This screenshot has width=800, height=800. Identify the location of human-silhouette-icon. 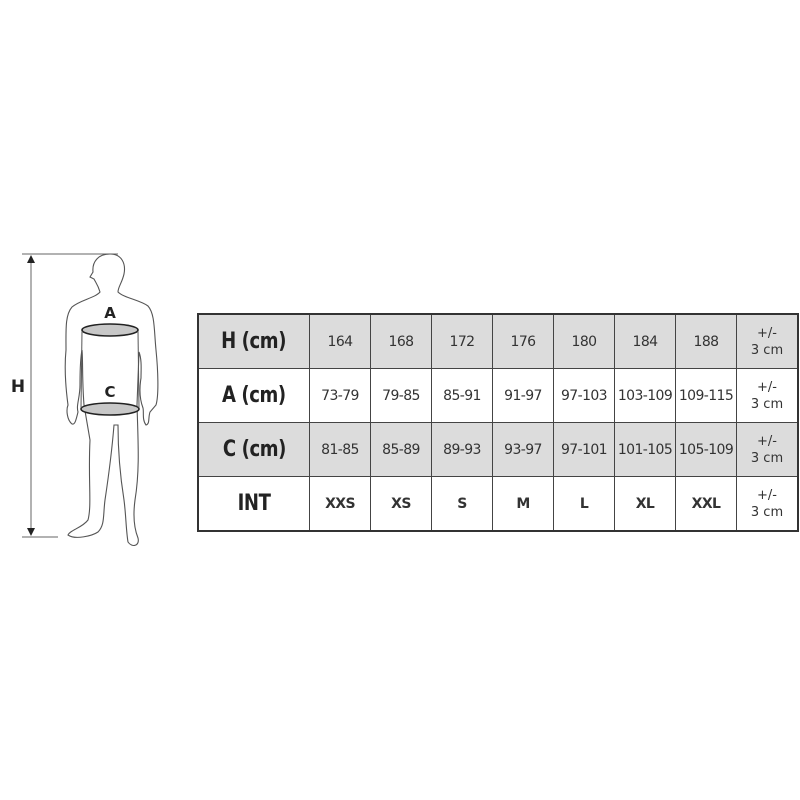
(111, 400).